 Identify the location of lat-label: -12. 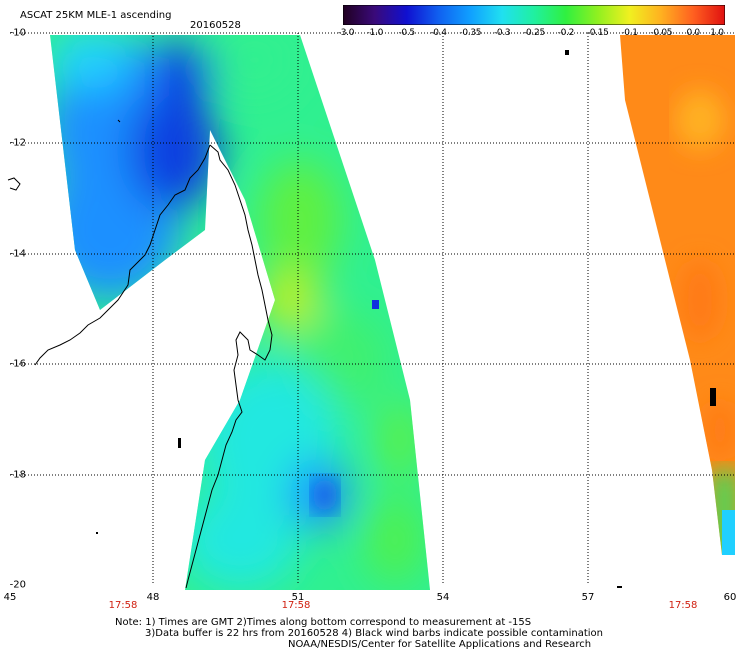
(17, 143).